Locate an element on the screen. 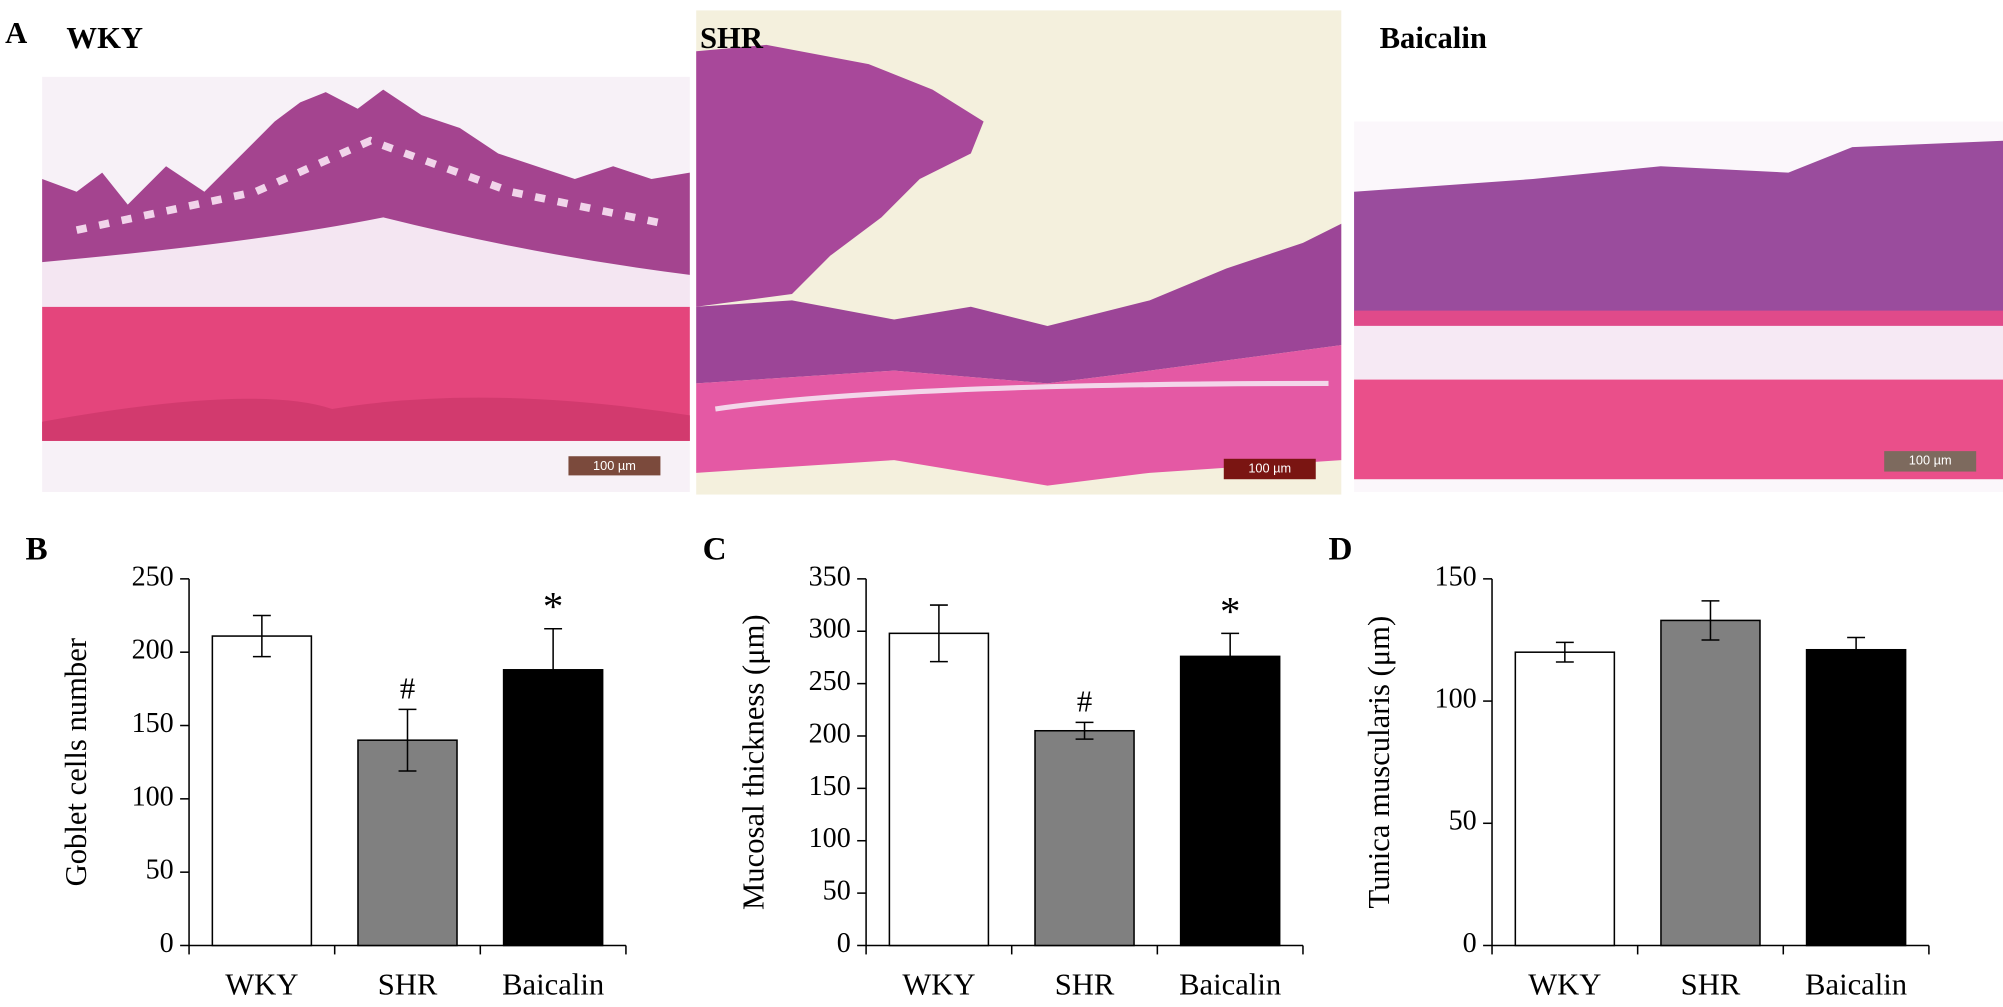 This screenshot has height=1007, width=2003. histology-baicalin is located at coordinates (1678, 307).